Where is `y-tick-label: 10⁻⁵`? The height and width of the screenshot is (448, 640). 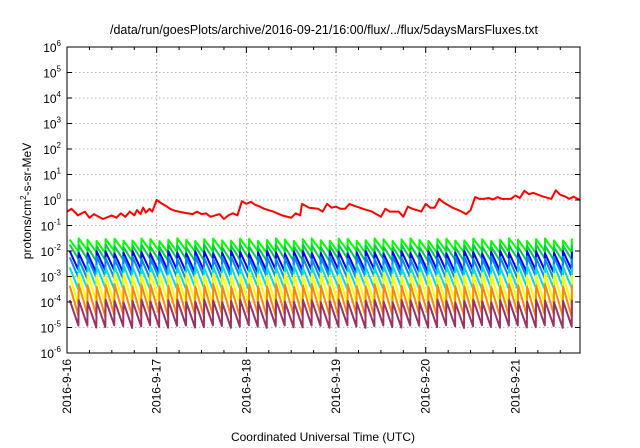
y-tick-label: 10⁻⁵ is located at coordinates (51, 328).